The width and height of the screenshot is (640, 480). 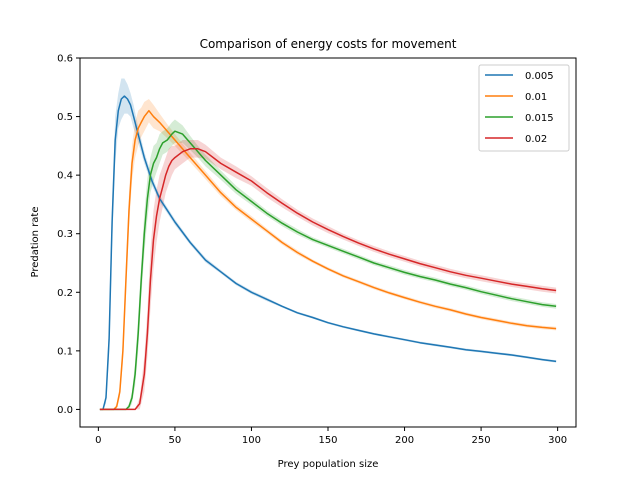 What do you see at coordinates (481, 440) in the screenshot?
I see `x-tick-label: 250` at bounding box center [481, 440].